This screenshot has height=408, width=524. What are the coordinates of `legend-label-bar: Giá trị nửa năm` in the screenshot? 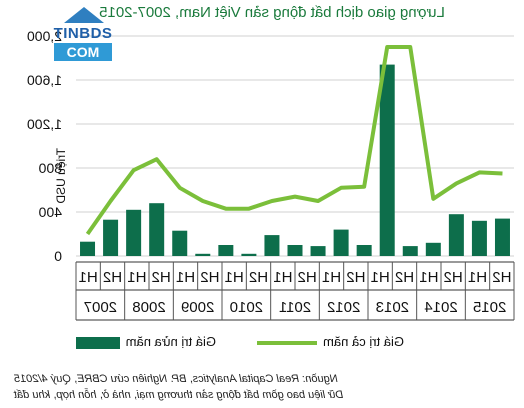 It's located at (170, 341).